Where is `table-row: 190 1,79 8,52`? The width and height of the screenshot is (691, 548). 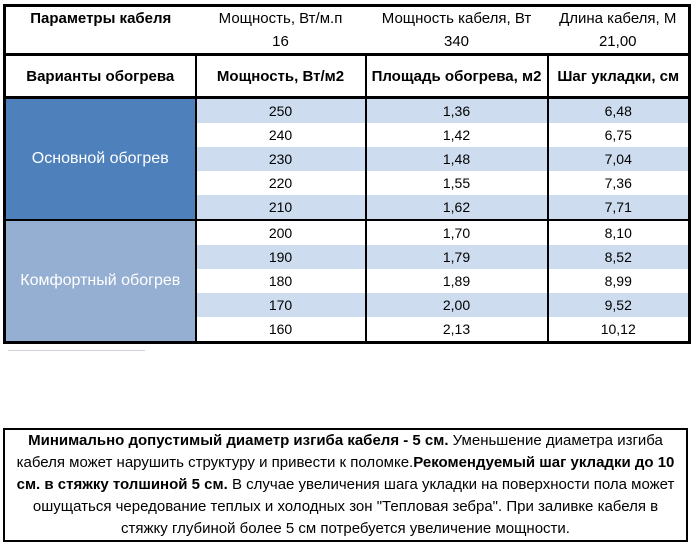
table-row: 190 1,79 8,52 is located at coordinates (348, 257).